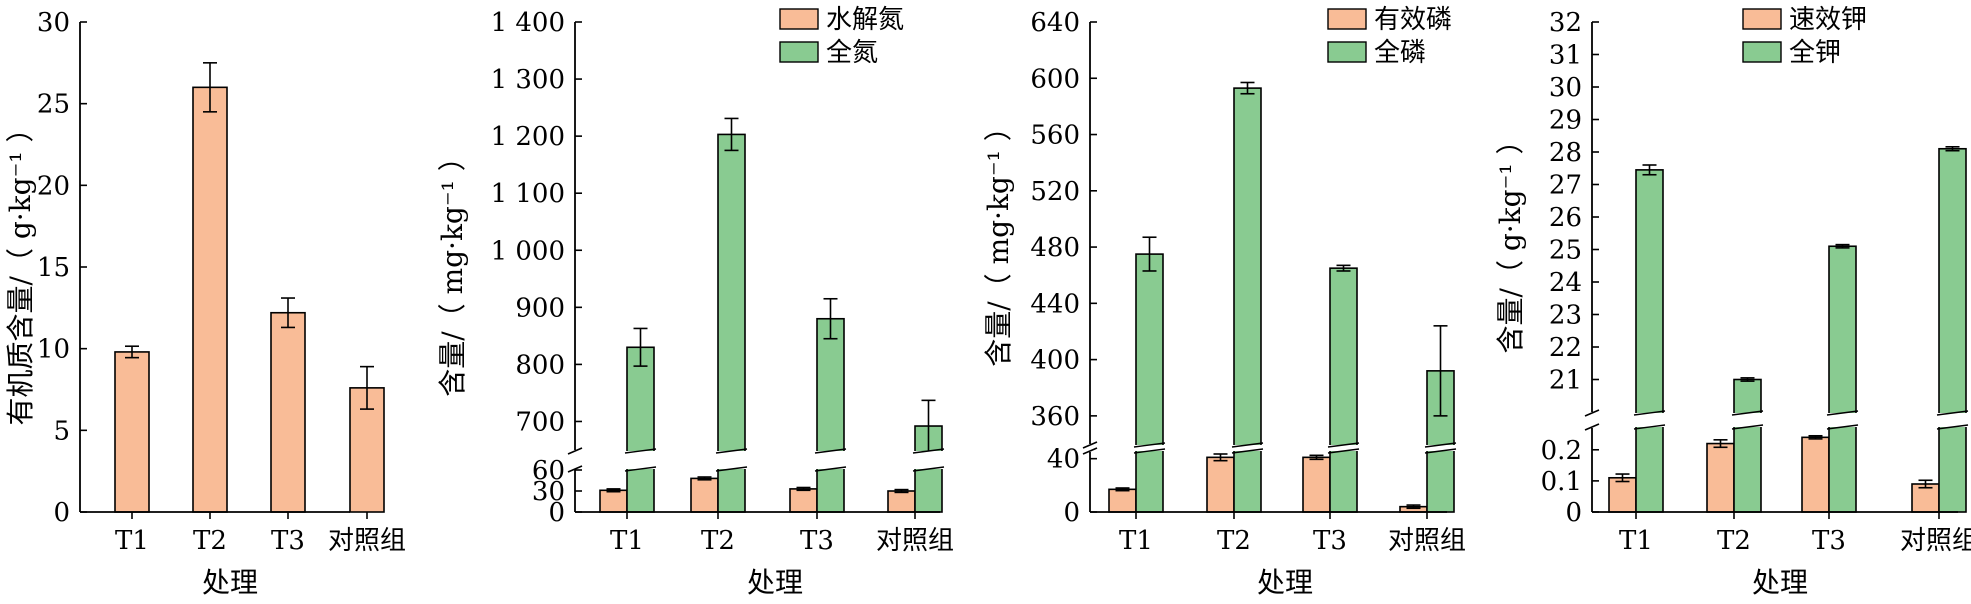 The height and width of the screenshot is (604, 1971). Describe the element at coordinates (1330, 541) in the screenshot. I see `x-tick-label: T3` at that location.